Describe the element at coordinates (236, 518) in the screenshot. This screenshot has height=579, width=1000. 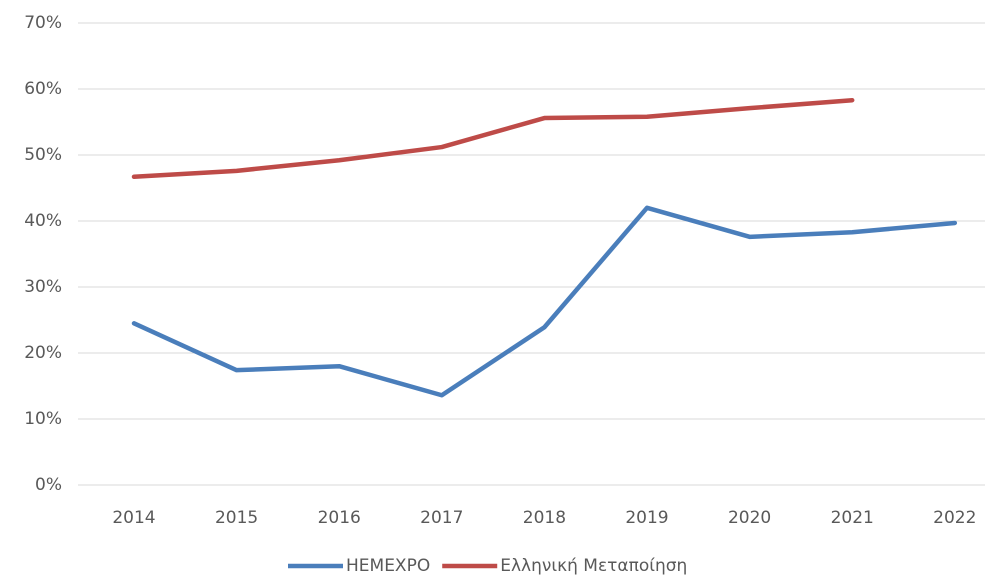
I see `x-tick-label: 2015` at that location.